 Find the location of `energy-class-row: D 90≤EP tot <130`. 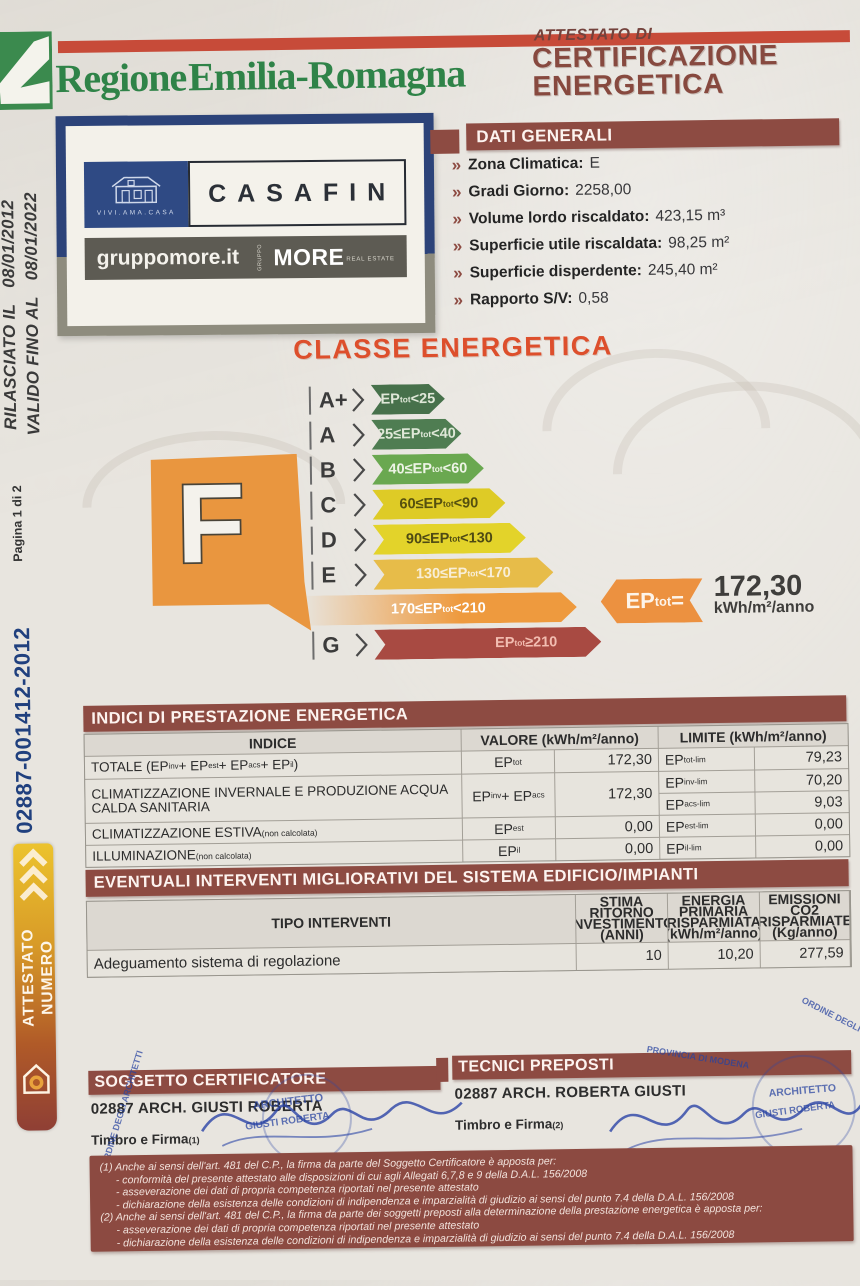

energy-class-row: D 90≤EP tot <130 is located at coordinates (418, 539).